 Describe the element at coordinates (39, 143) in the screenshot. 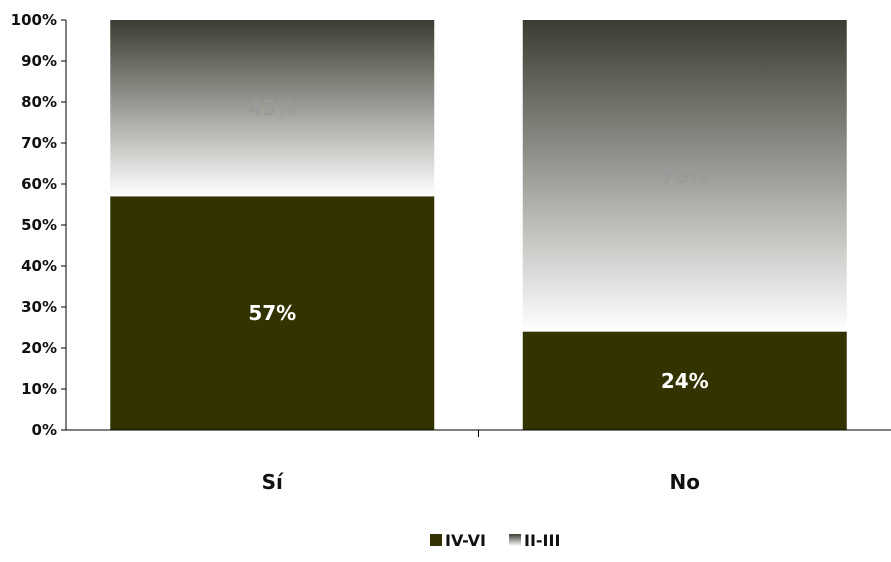

I see `y-tick-label: 70%` at that location.